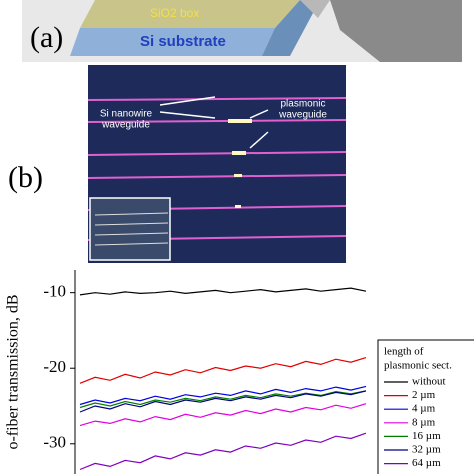 The width and height of the screenshot is (474, 474). Describe the element at coordinates (13, 371) in the screenshot. I see `y-axis-label: o-fiber transmission, dB` at that location.